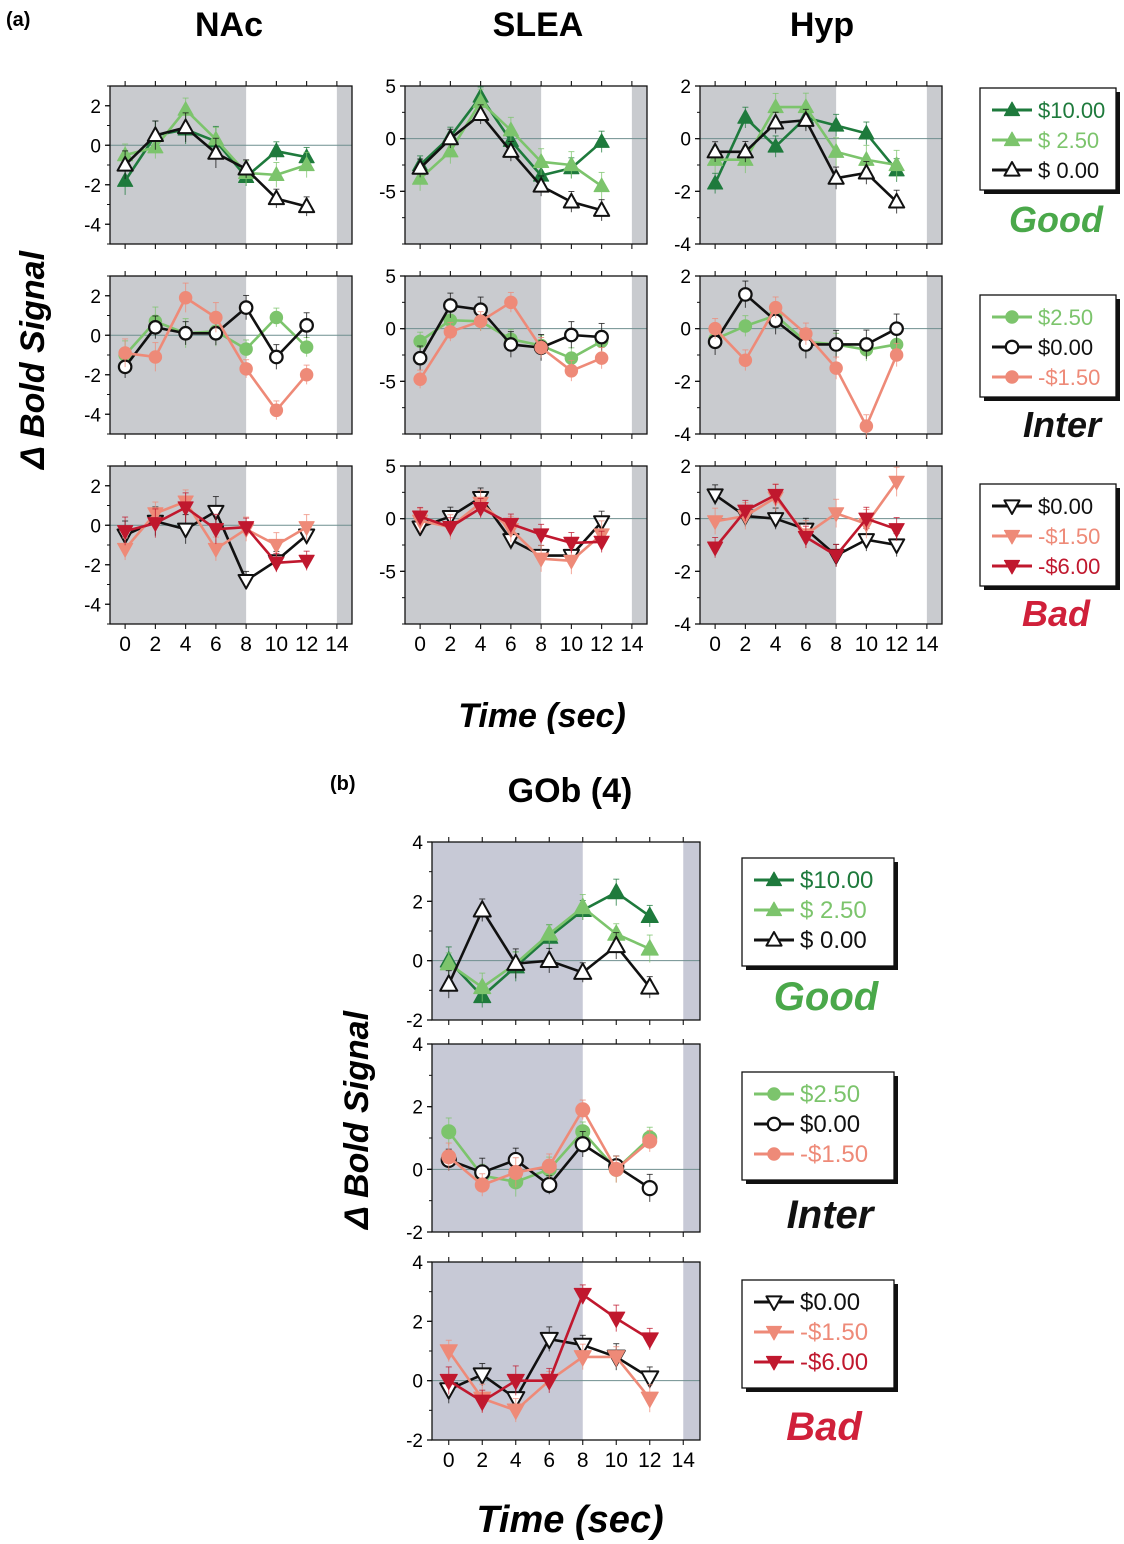 Image resolution: width=1124 pixels, height=1544 pixels. I want to click on region-title-hyp: Hyp, so click(822, 25).